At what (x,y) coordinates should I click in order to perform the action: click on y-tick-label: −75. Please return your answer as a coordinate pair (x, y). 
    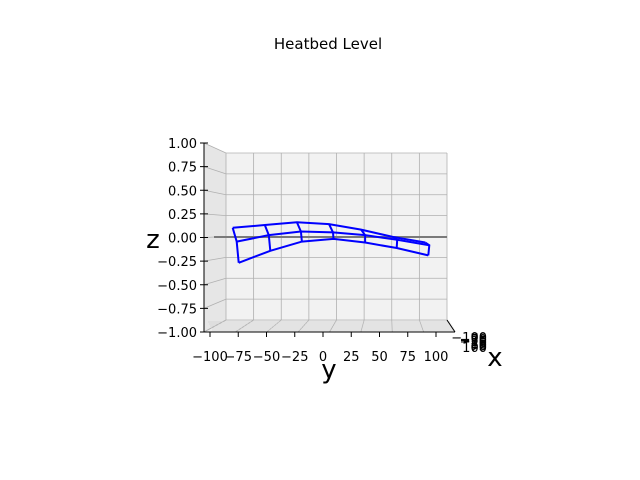
    Looking at the image, I should click on (238, 357).